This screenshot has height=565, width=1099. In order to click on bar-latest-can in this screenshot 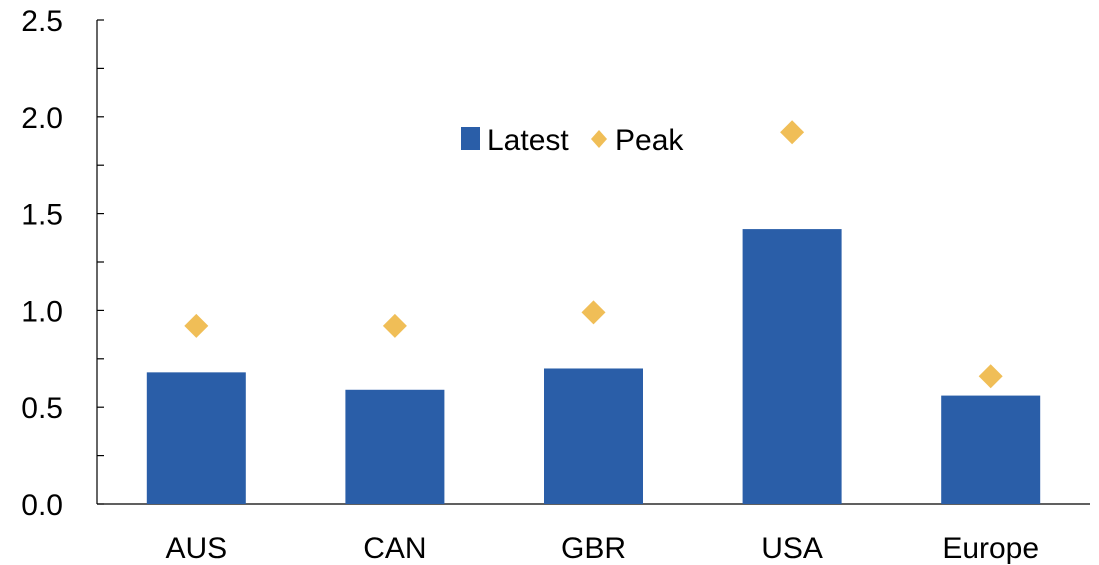, I will do `click(395, 446)`.